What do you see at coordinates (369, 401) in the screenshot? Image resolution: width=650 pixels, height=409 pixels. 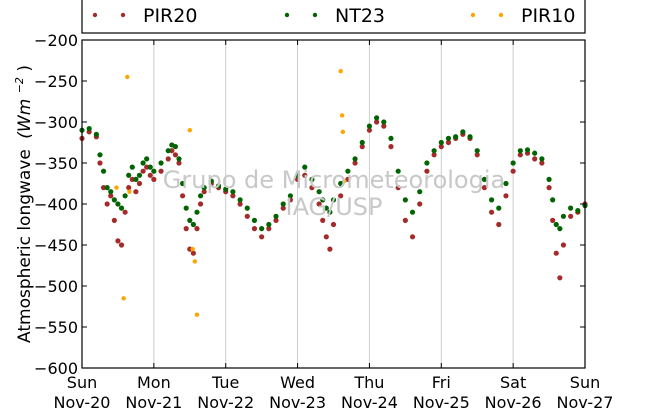 I see `x-tick-label-date: Nov-24` at bounding box center [369, 401].